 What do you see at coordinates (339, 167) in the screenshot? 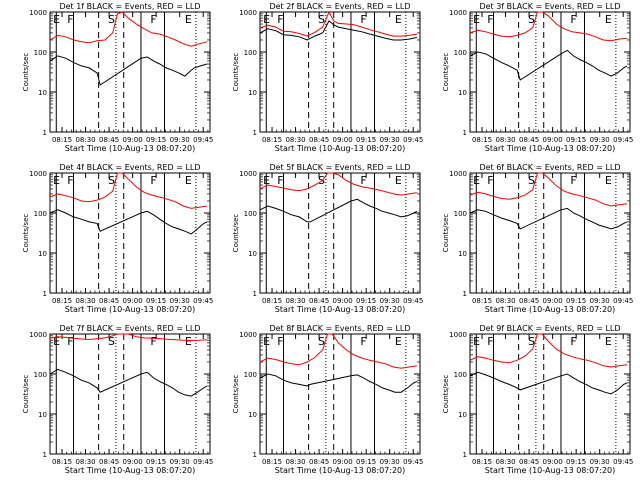
I see `panel-title: Det 5f BLACK = Events, RED = LLD` at bounding box center [339, 167].